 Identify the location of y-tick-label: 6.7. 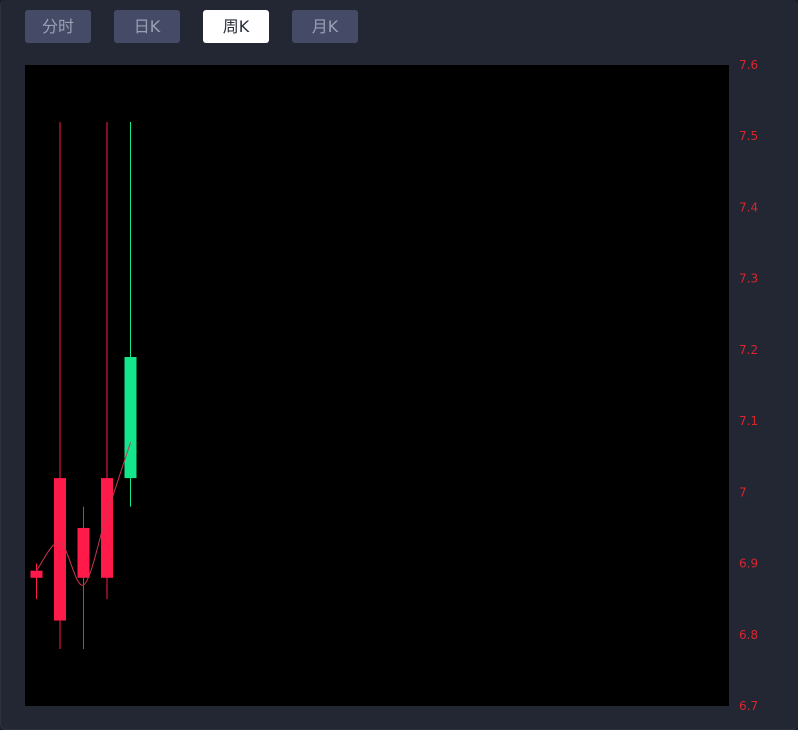
(748, 706).